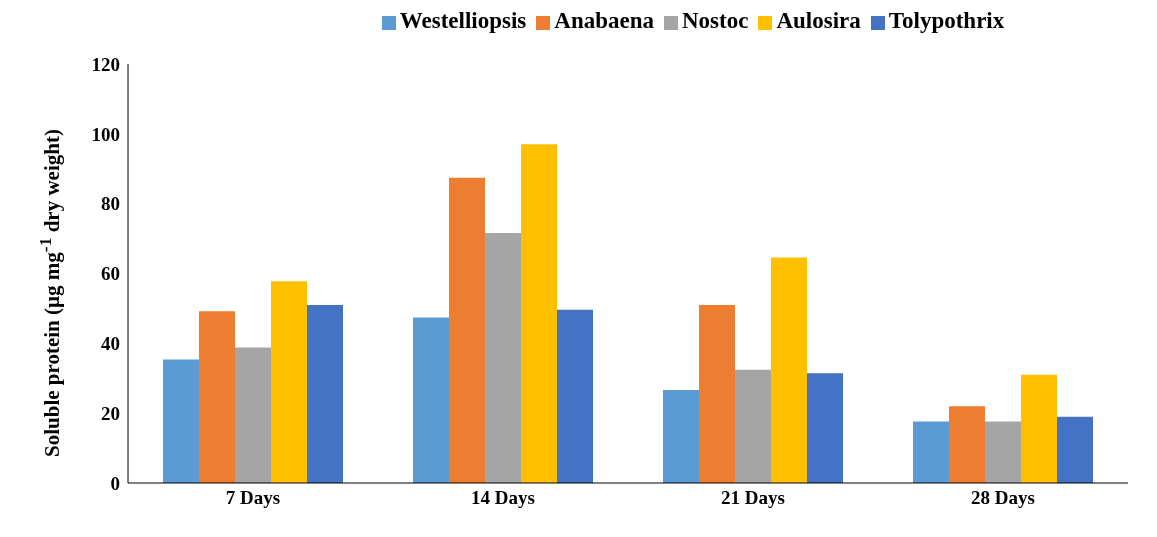 This screenshot has height=537, width=1157. I want to click on x-tick-label: 14 Days, so click(503, 498).